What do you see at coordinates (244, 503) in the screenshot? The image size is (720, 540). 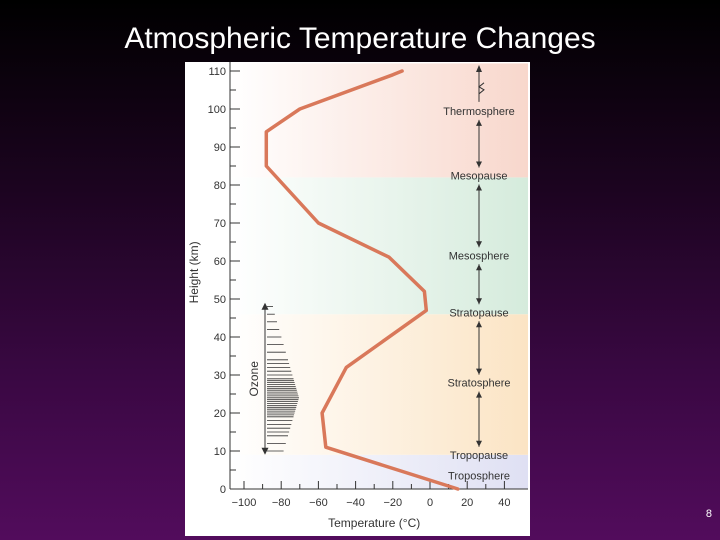 I see `x-tick-label: −100` at bounding box center [244, 503].